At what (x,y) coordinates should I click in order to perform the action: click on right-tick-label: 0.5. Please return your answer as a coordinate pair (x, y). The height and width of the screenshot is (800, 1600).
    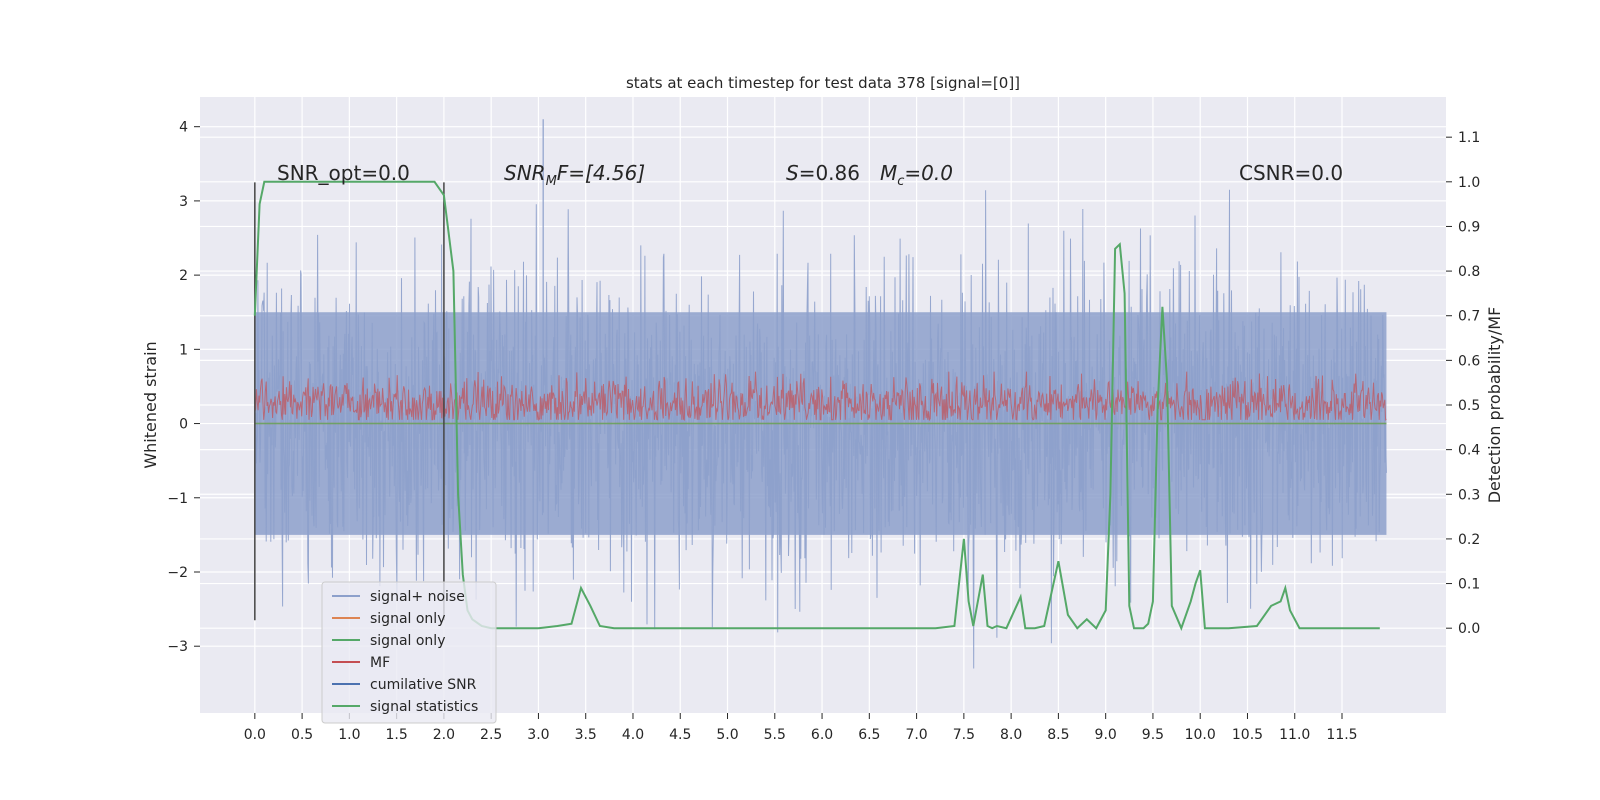
    Looking at the image, I should click on (1469, 406).